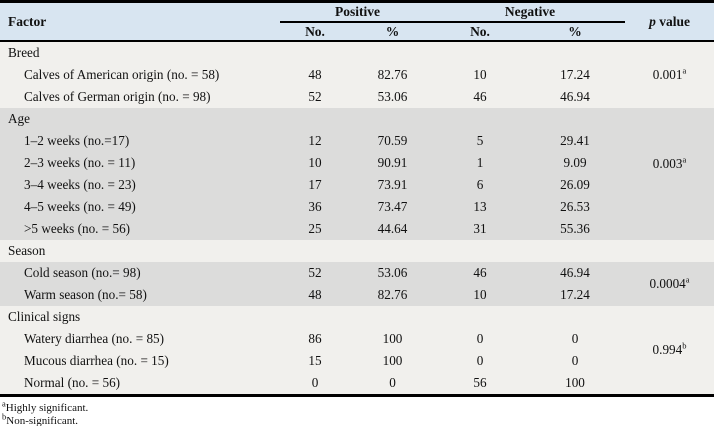 The width and height of the screenshot is (714, 426). Describe the element at coordinates (575, 163) in the screenshot. I see `negative-pct-cell: 9.09` at that location.